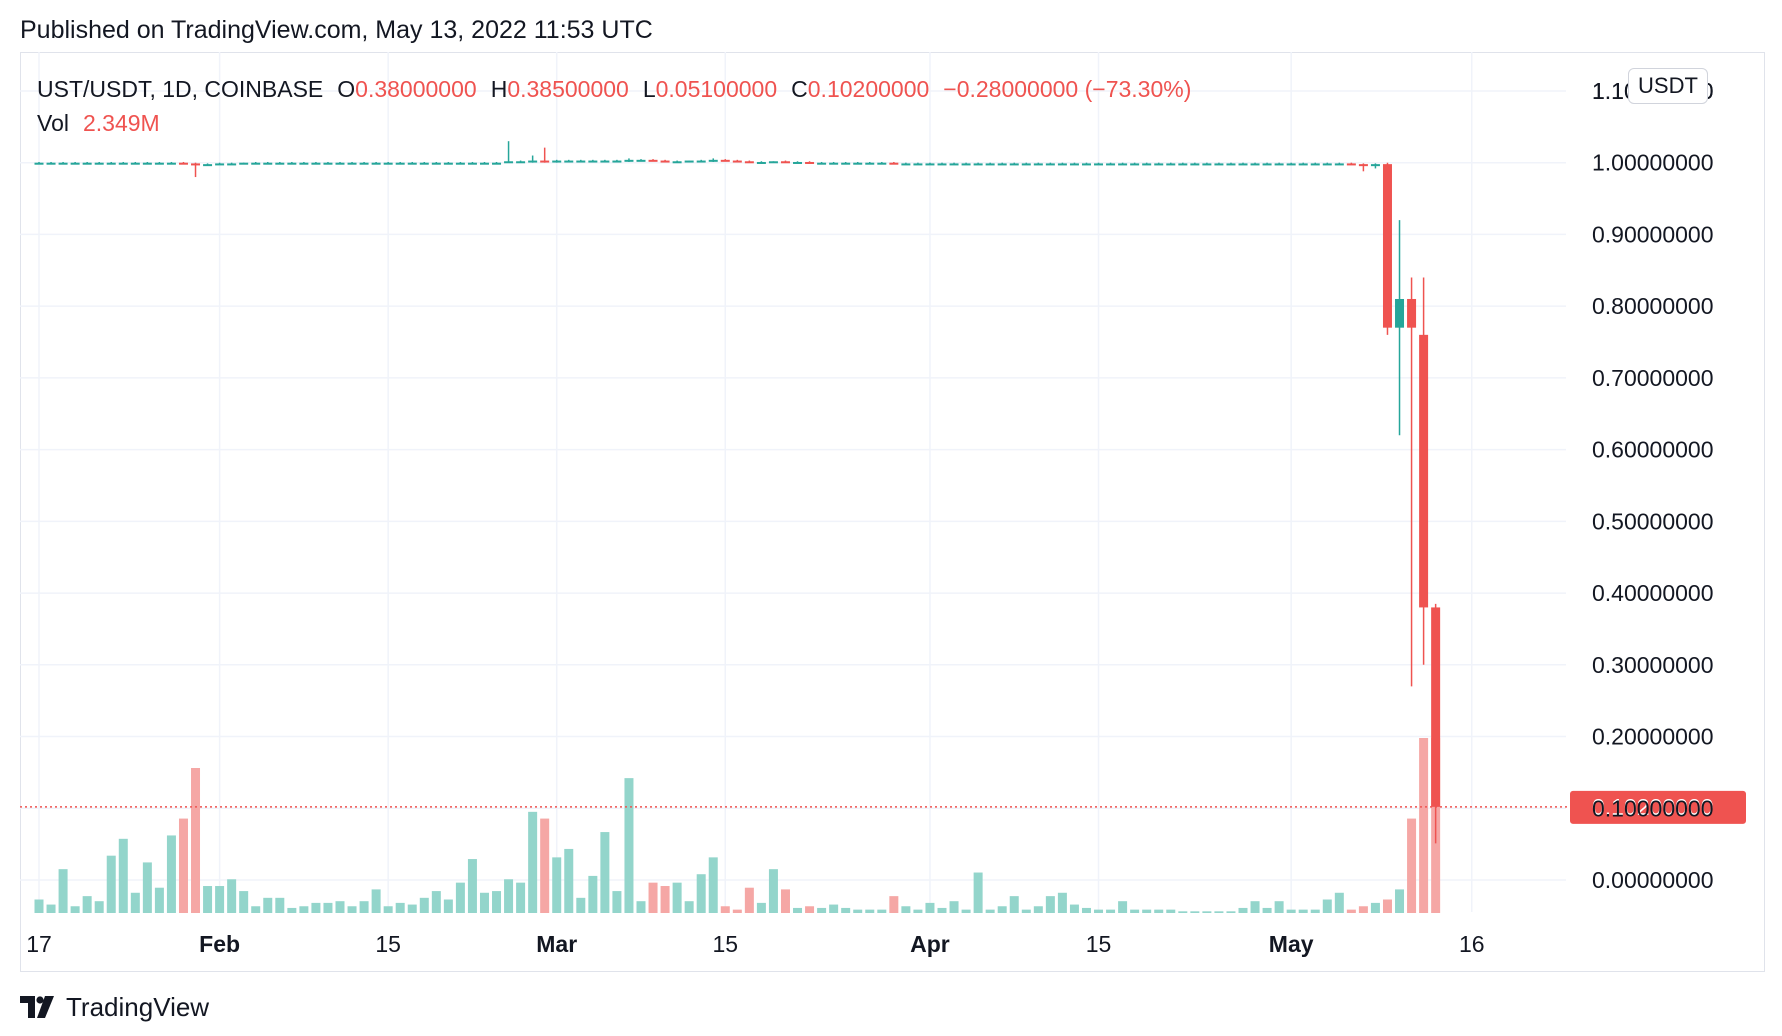  I want to click on high-value: 0.38500000, so click(568, 89).